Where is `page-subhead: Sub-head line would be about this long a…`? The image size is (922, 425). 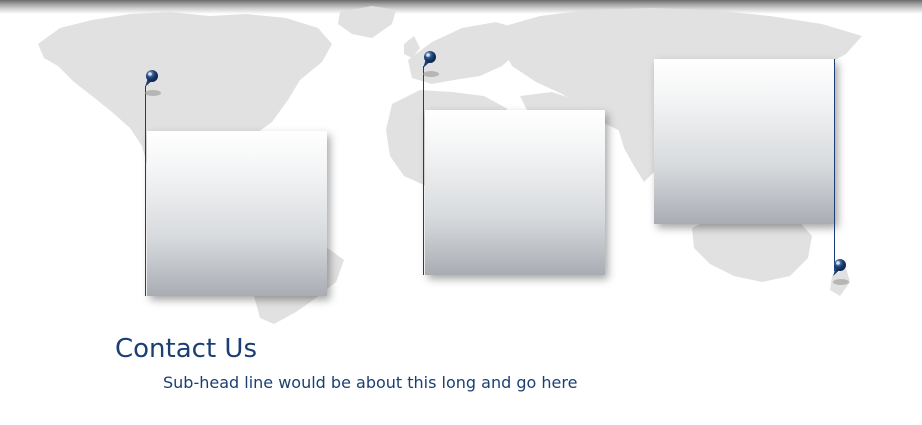 page-subhead: Sub-head line would be about this long a… is located at coordinates (370, 382).